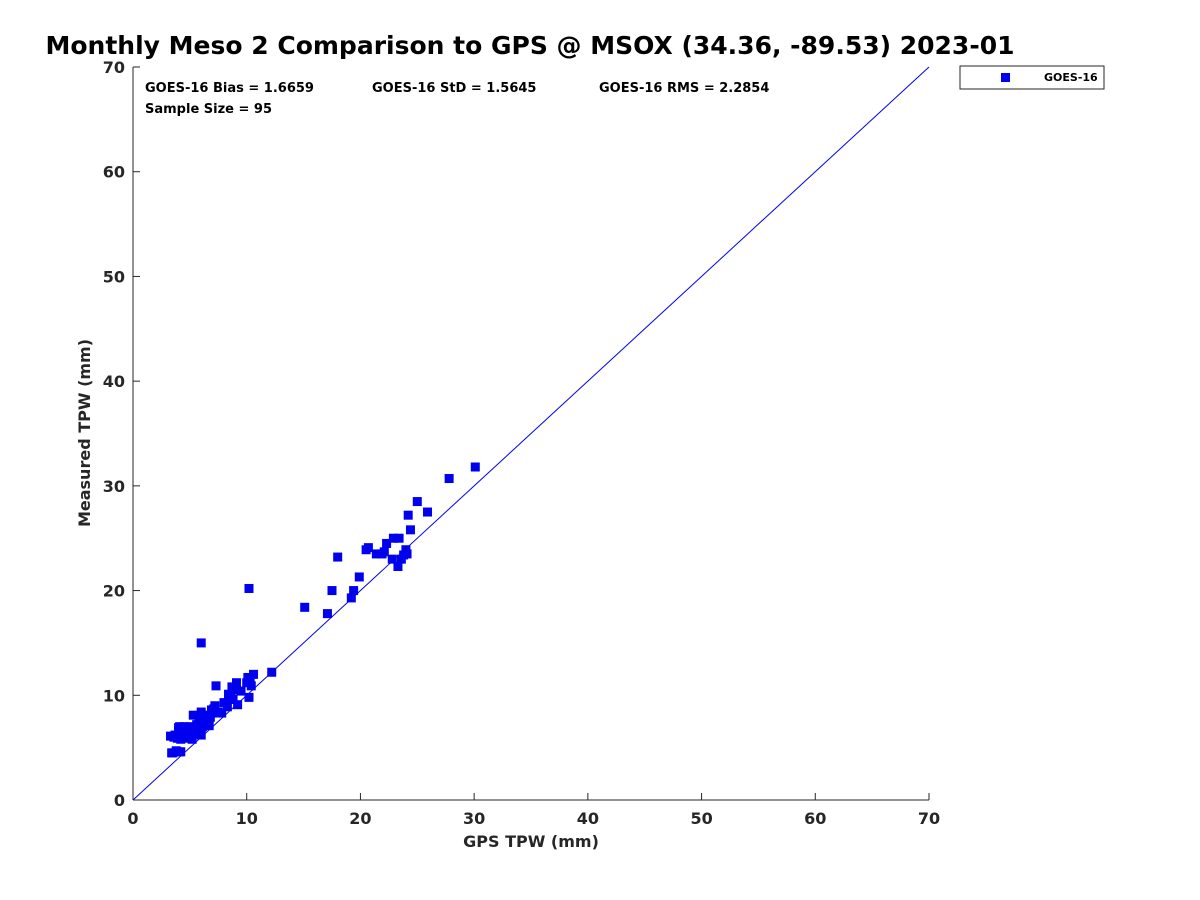 This screenshot has height=900, width=1200. I want to click on x-tick-label: 70, so click(929, 818).